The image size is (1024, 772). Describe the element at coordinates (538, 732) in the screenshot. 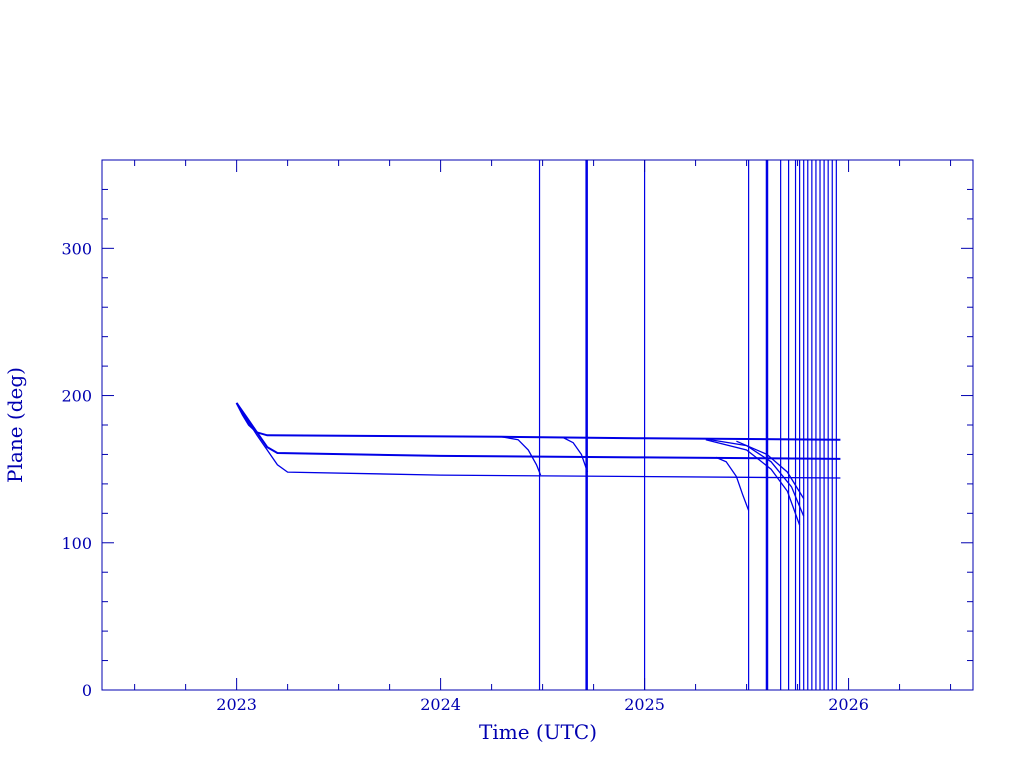

I see `x-axis-label: Time (UTC)` at that location.